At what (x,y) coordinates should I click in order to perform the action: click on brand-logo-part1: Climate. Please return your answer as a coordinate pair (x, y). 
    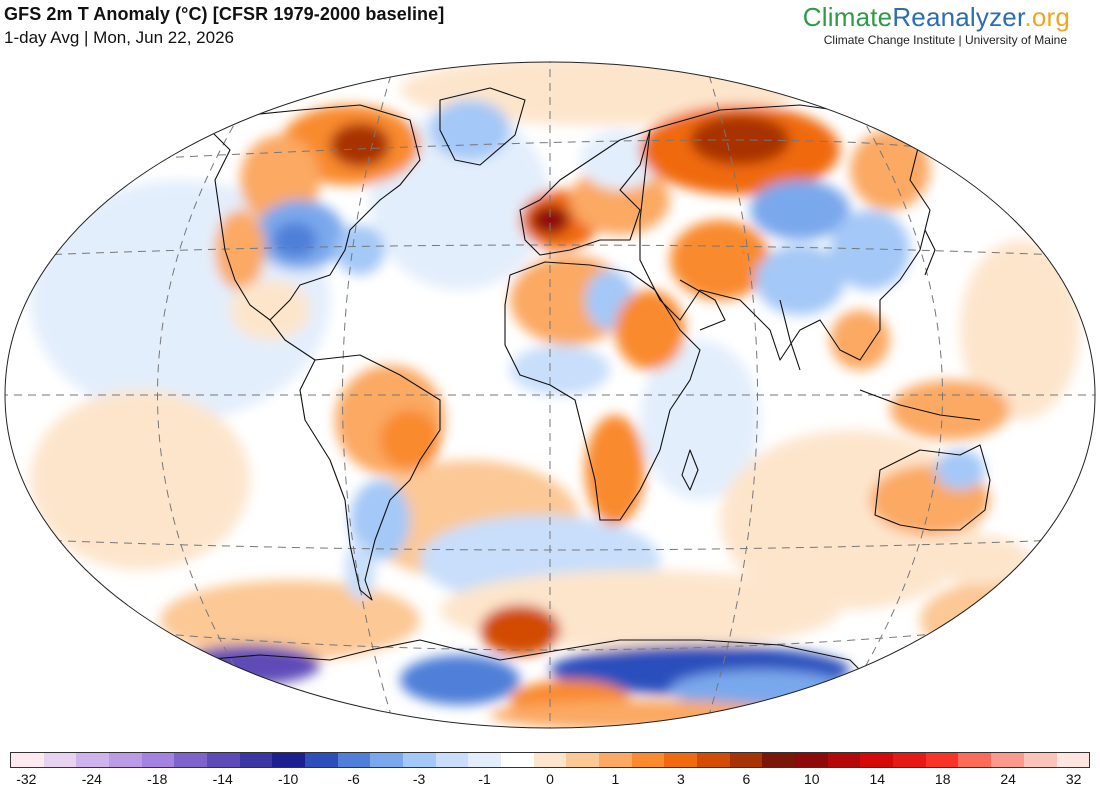
    Looking at the image, I should click on (847, 17).